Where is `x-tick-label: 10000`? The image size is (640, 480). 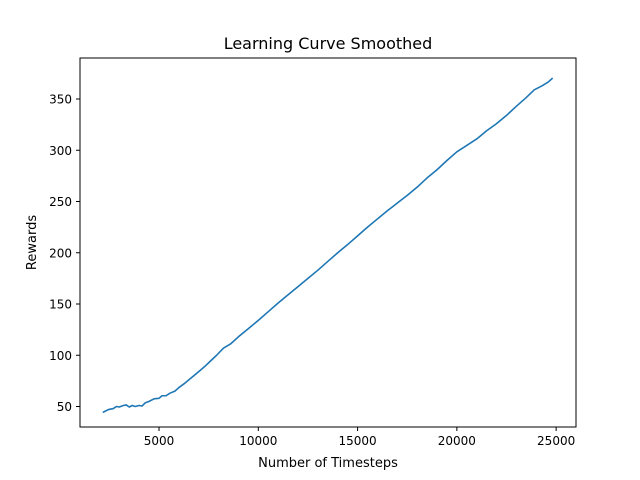 x-tick-label: 10000 is located at coordinates (258, 441).